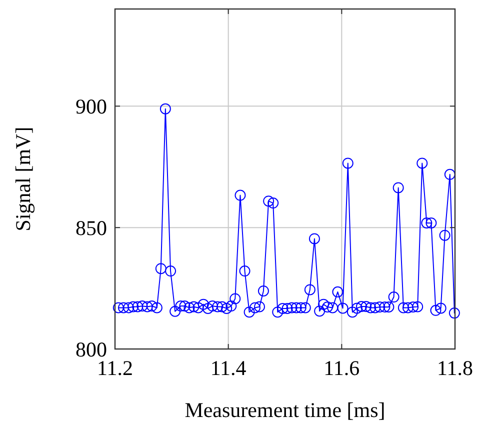  Describe the element at coordinates (455, 368) in the screenshot. I see `x-tick-label: 11.8` at that location.